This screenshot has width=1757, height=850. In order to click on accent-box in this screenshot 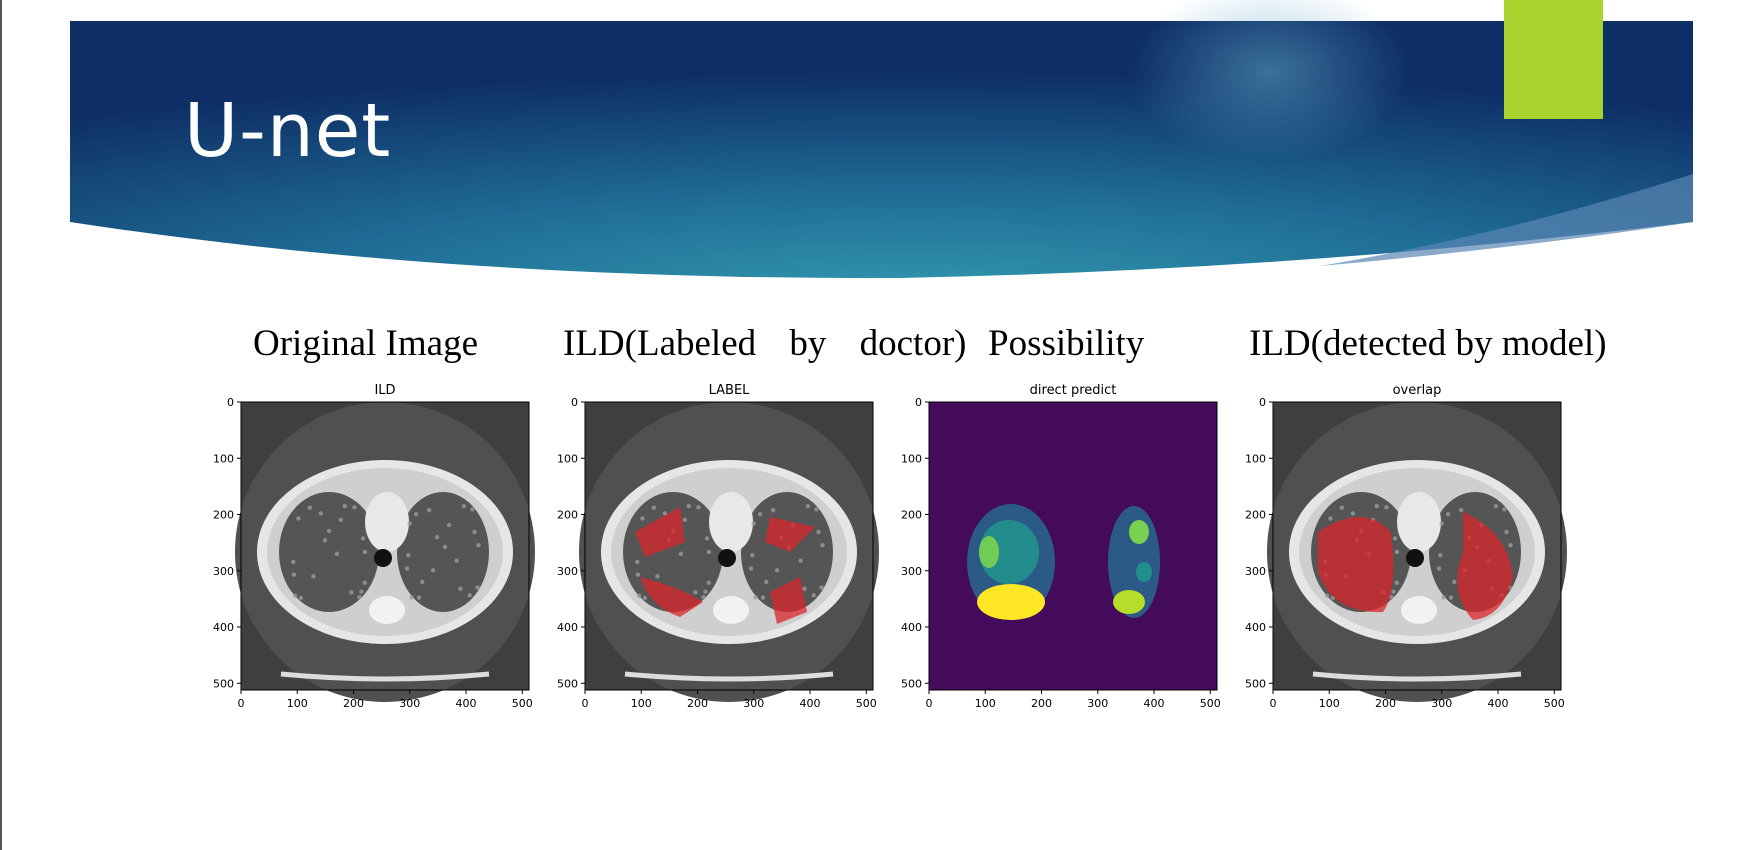, I will do `click(1553, 59)`.